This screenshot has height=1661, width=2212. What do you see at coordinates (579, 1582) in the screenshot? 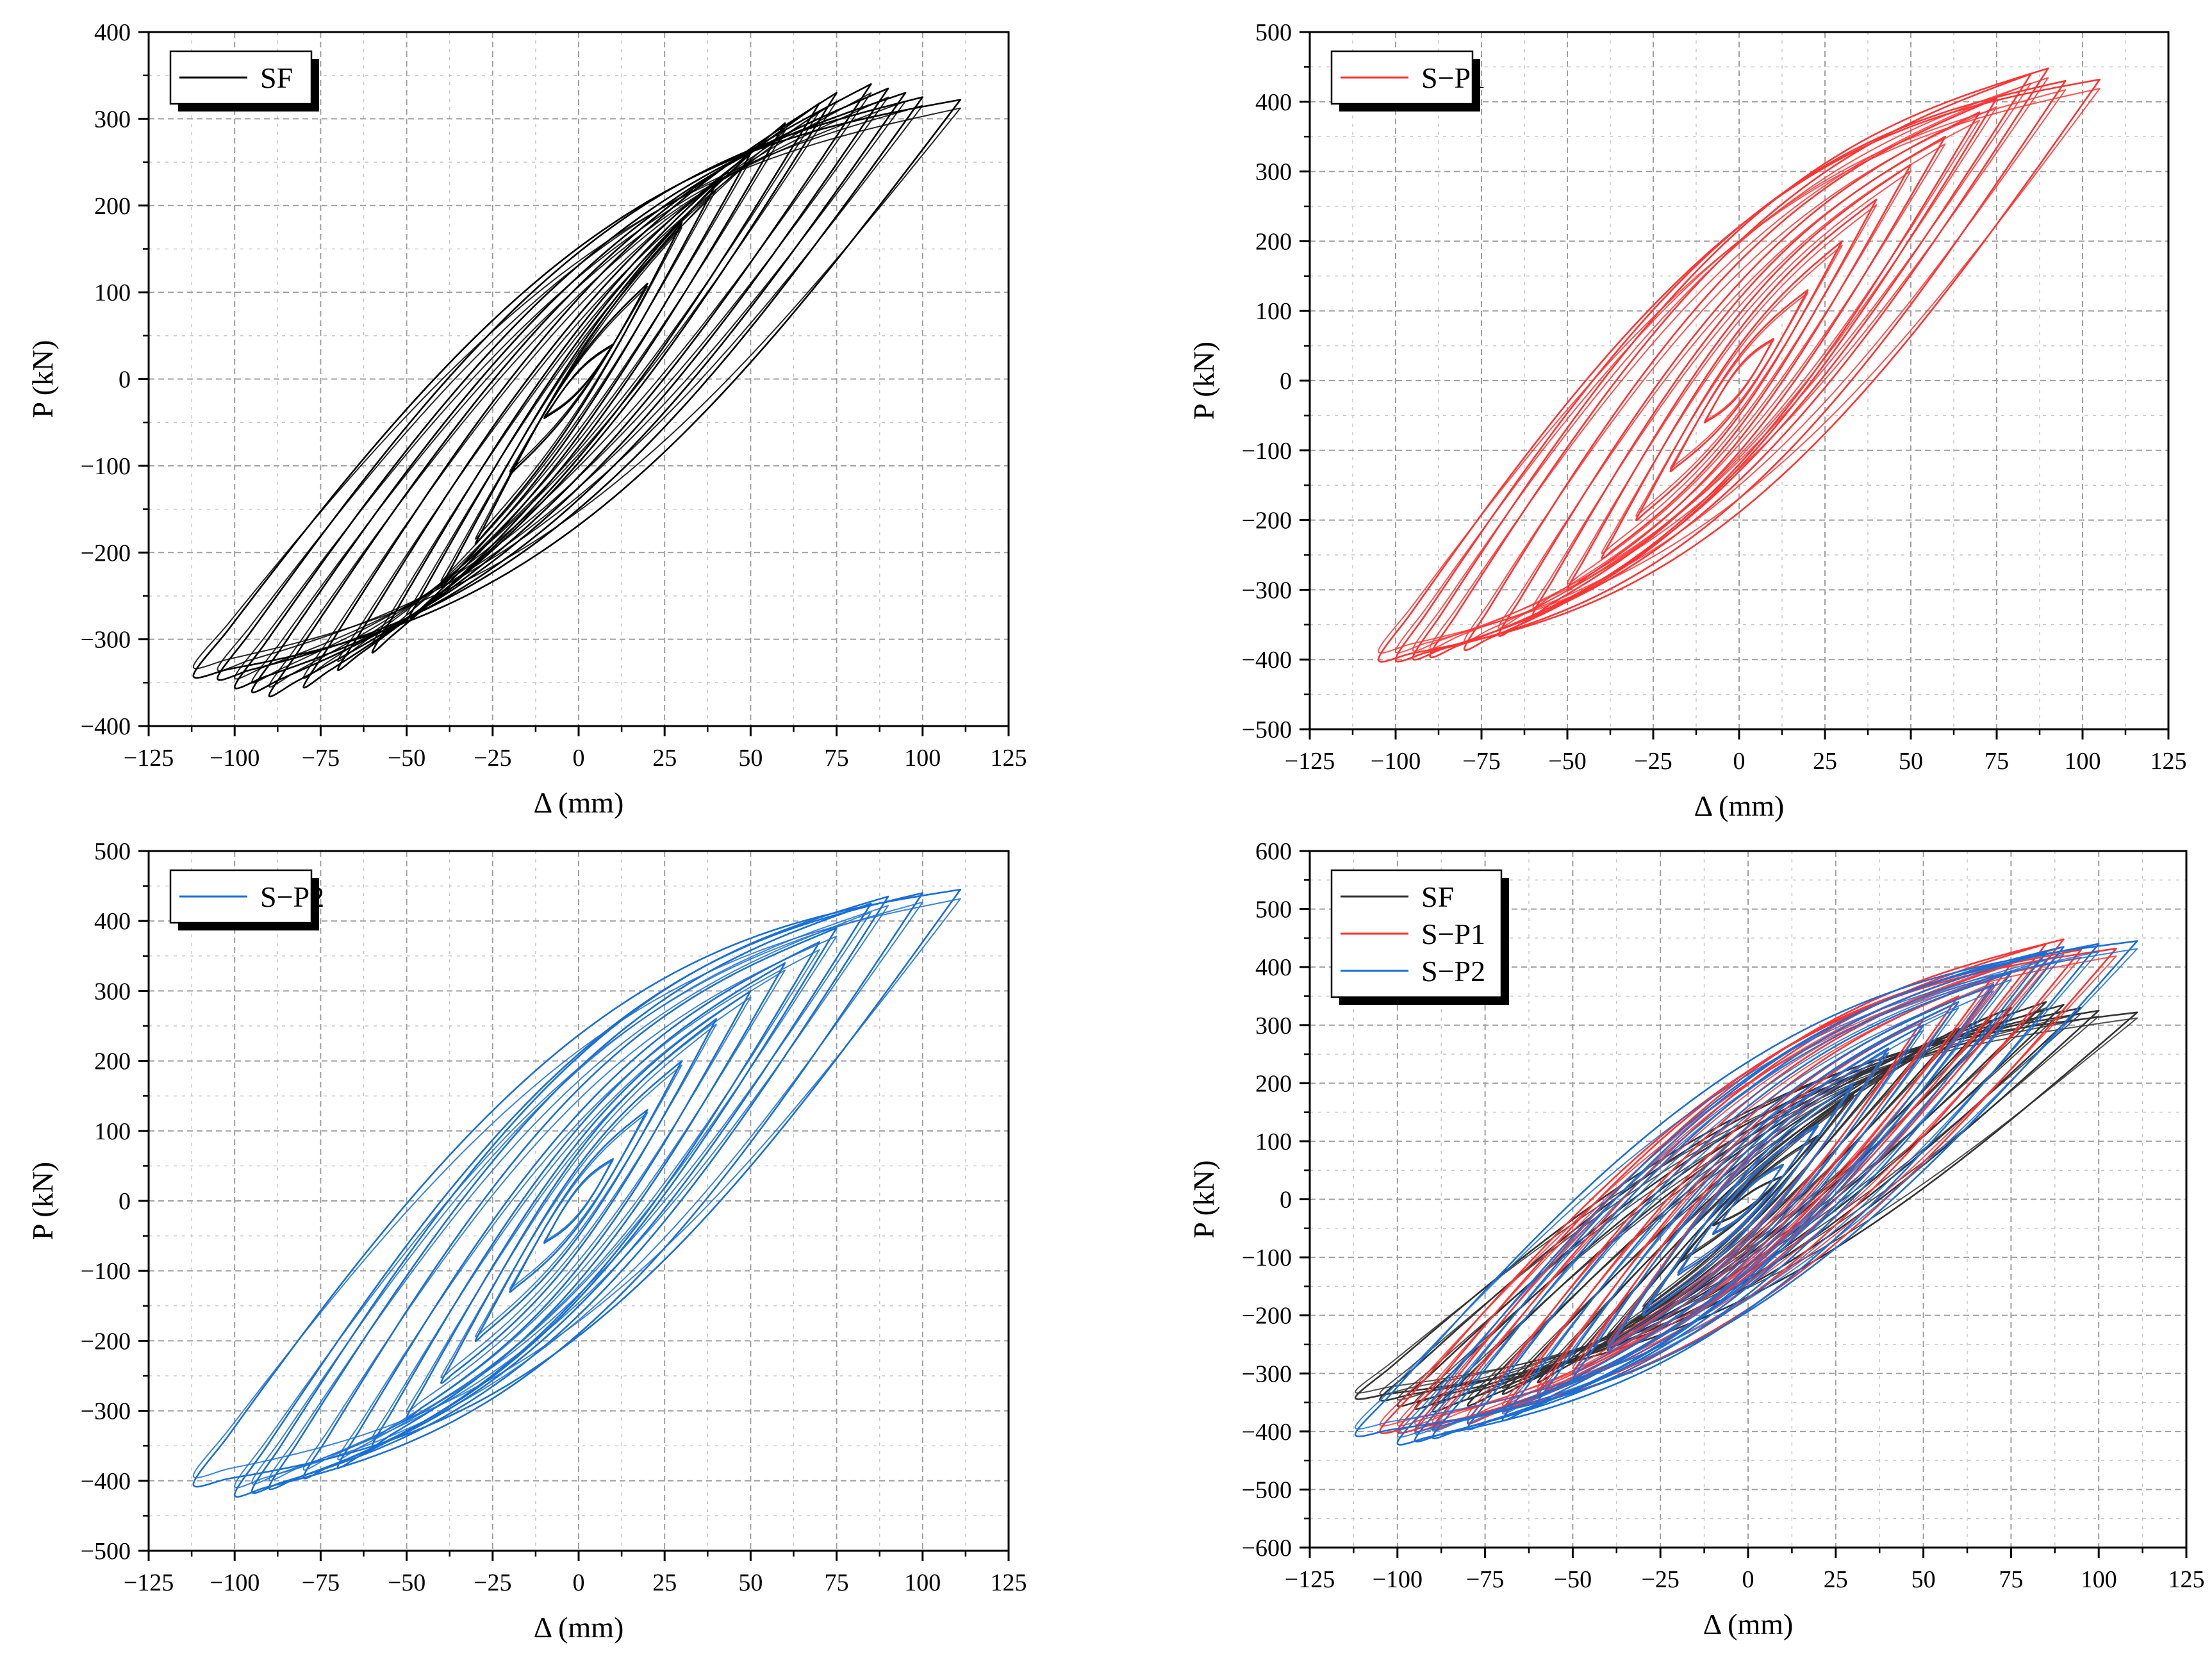
I see `x-tick-label: 0` at bounding box center [579, 1582].